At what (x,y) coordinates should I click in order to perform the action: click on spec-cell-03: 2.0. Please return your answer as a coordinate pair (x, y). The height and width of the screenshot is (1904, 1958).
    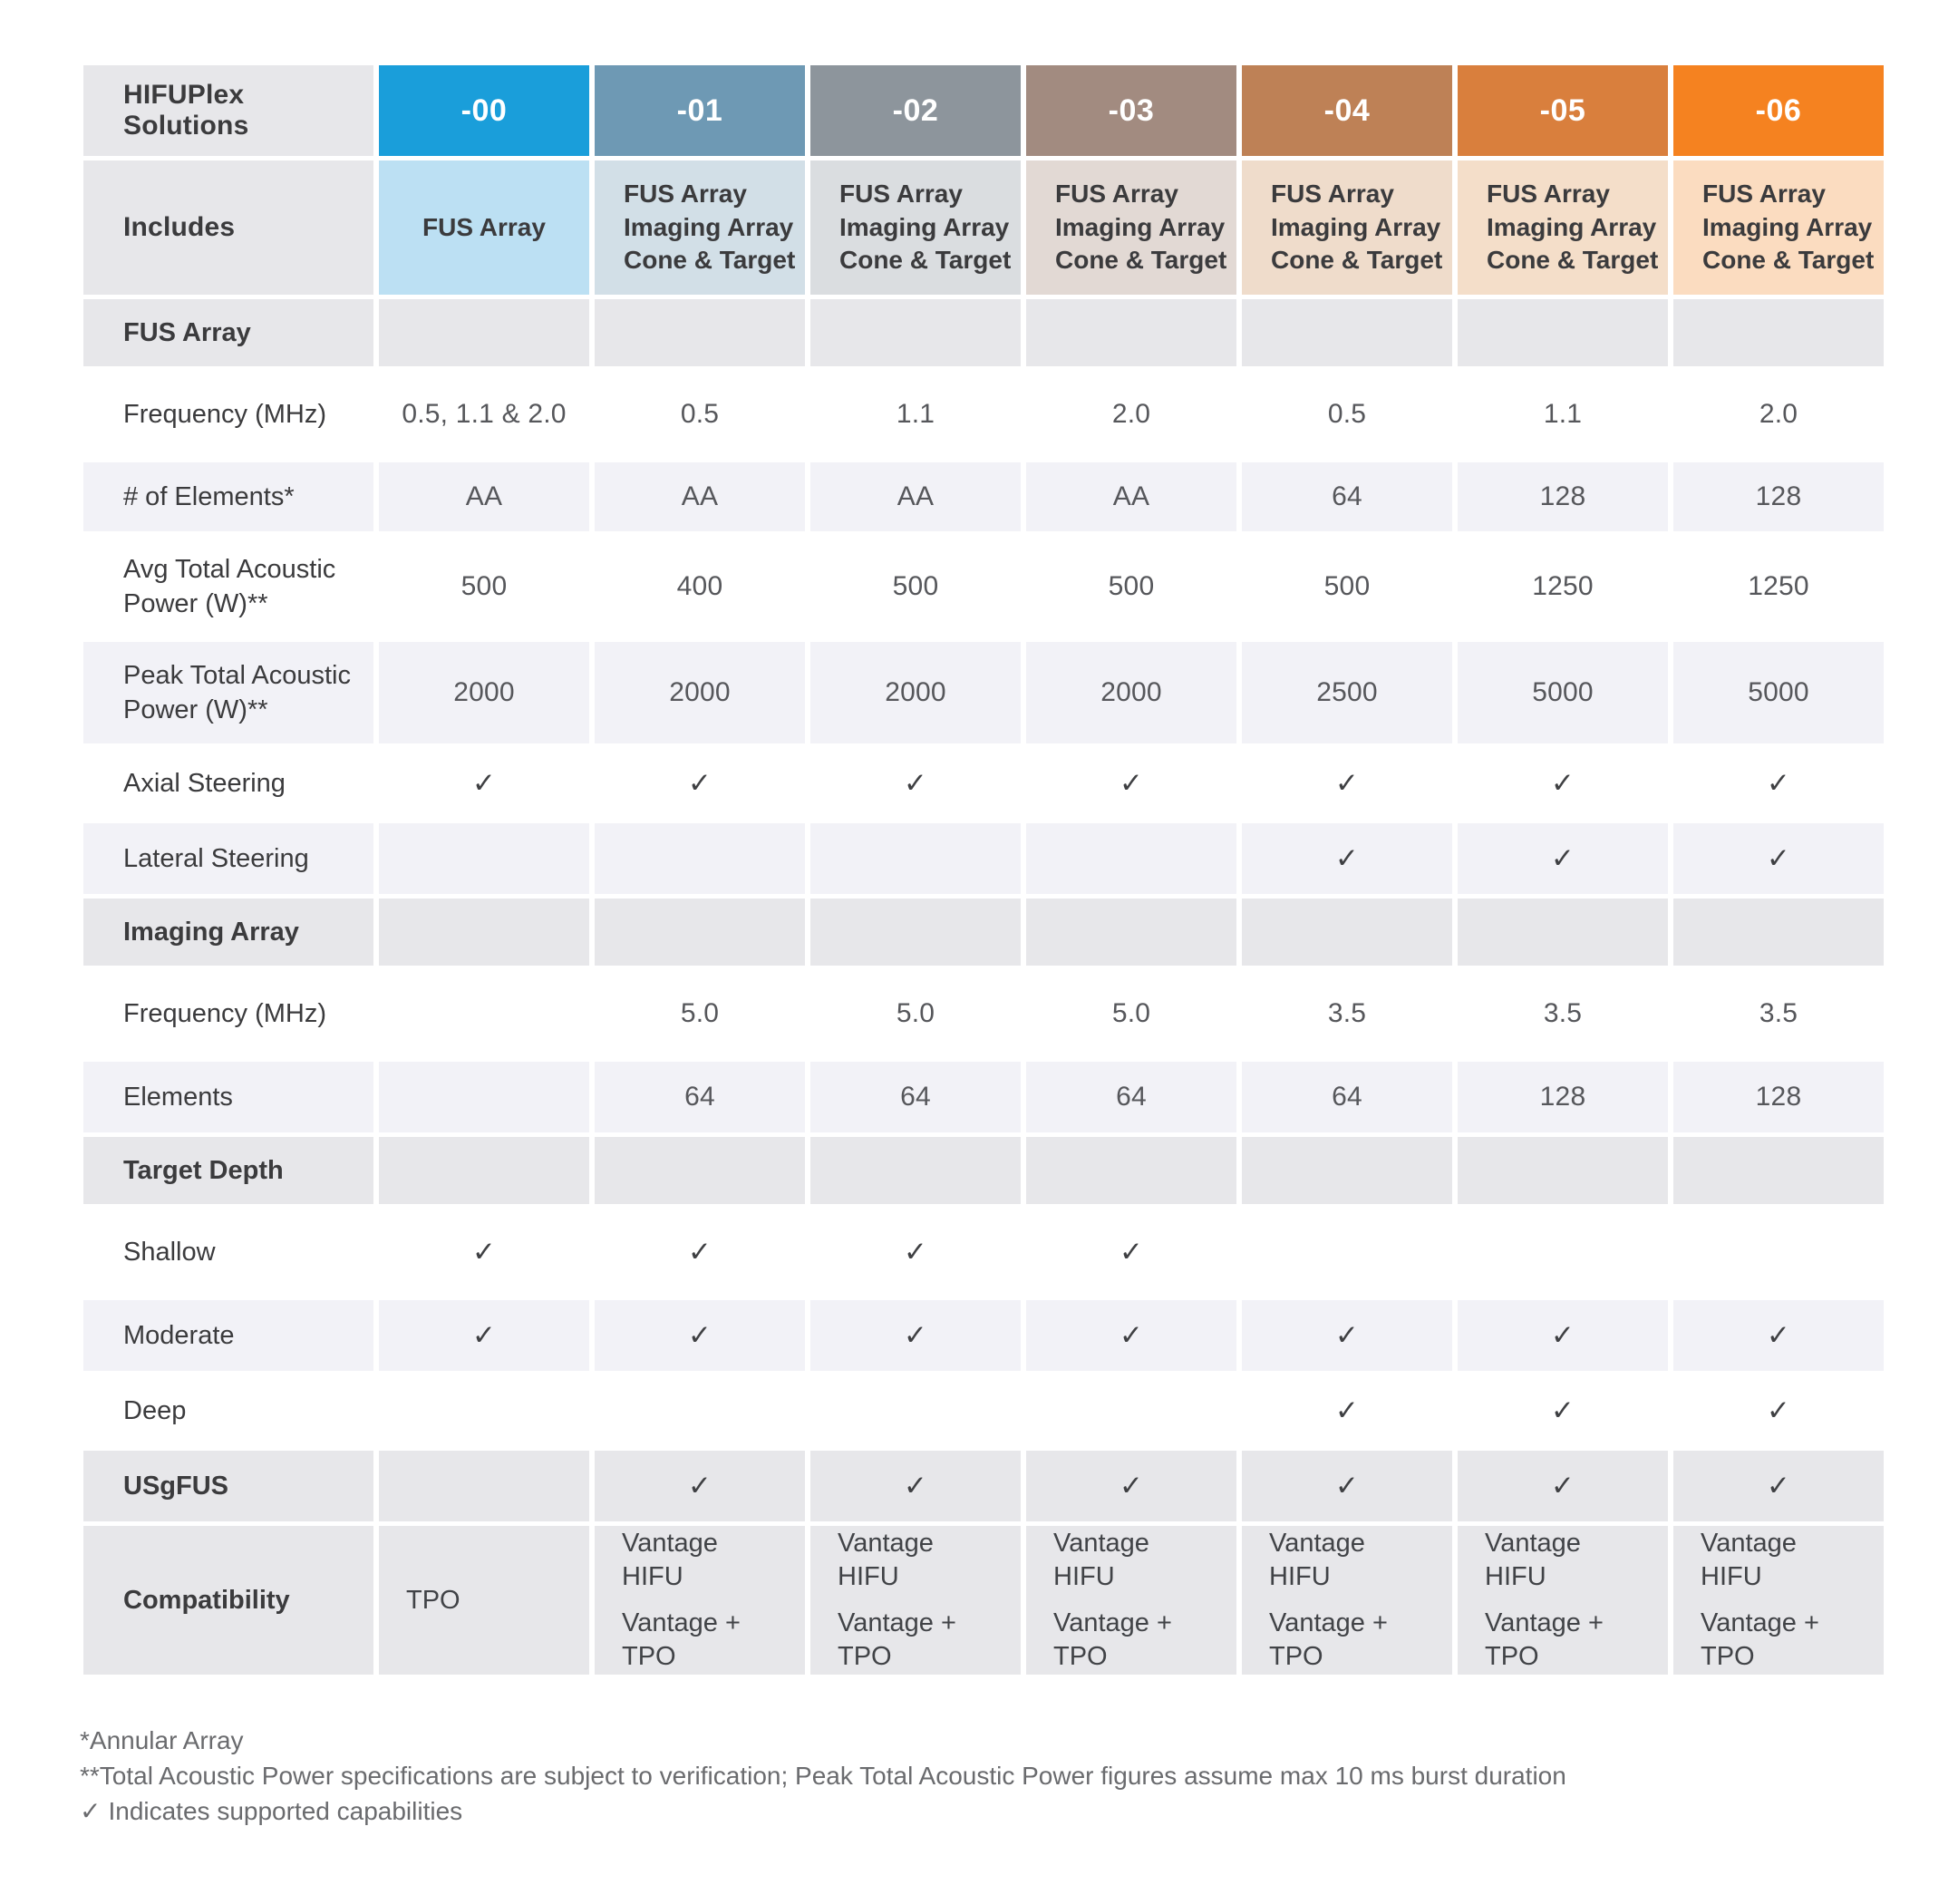
    Looking at the image, I should click on (1131, 414).